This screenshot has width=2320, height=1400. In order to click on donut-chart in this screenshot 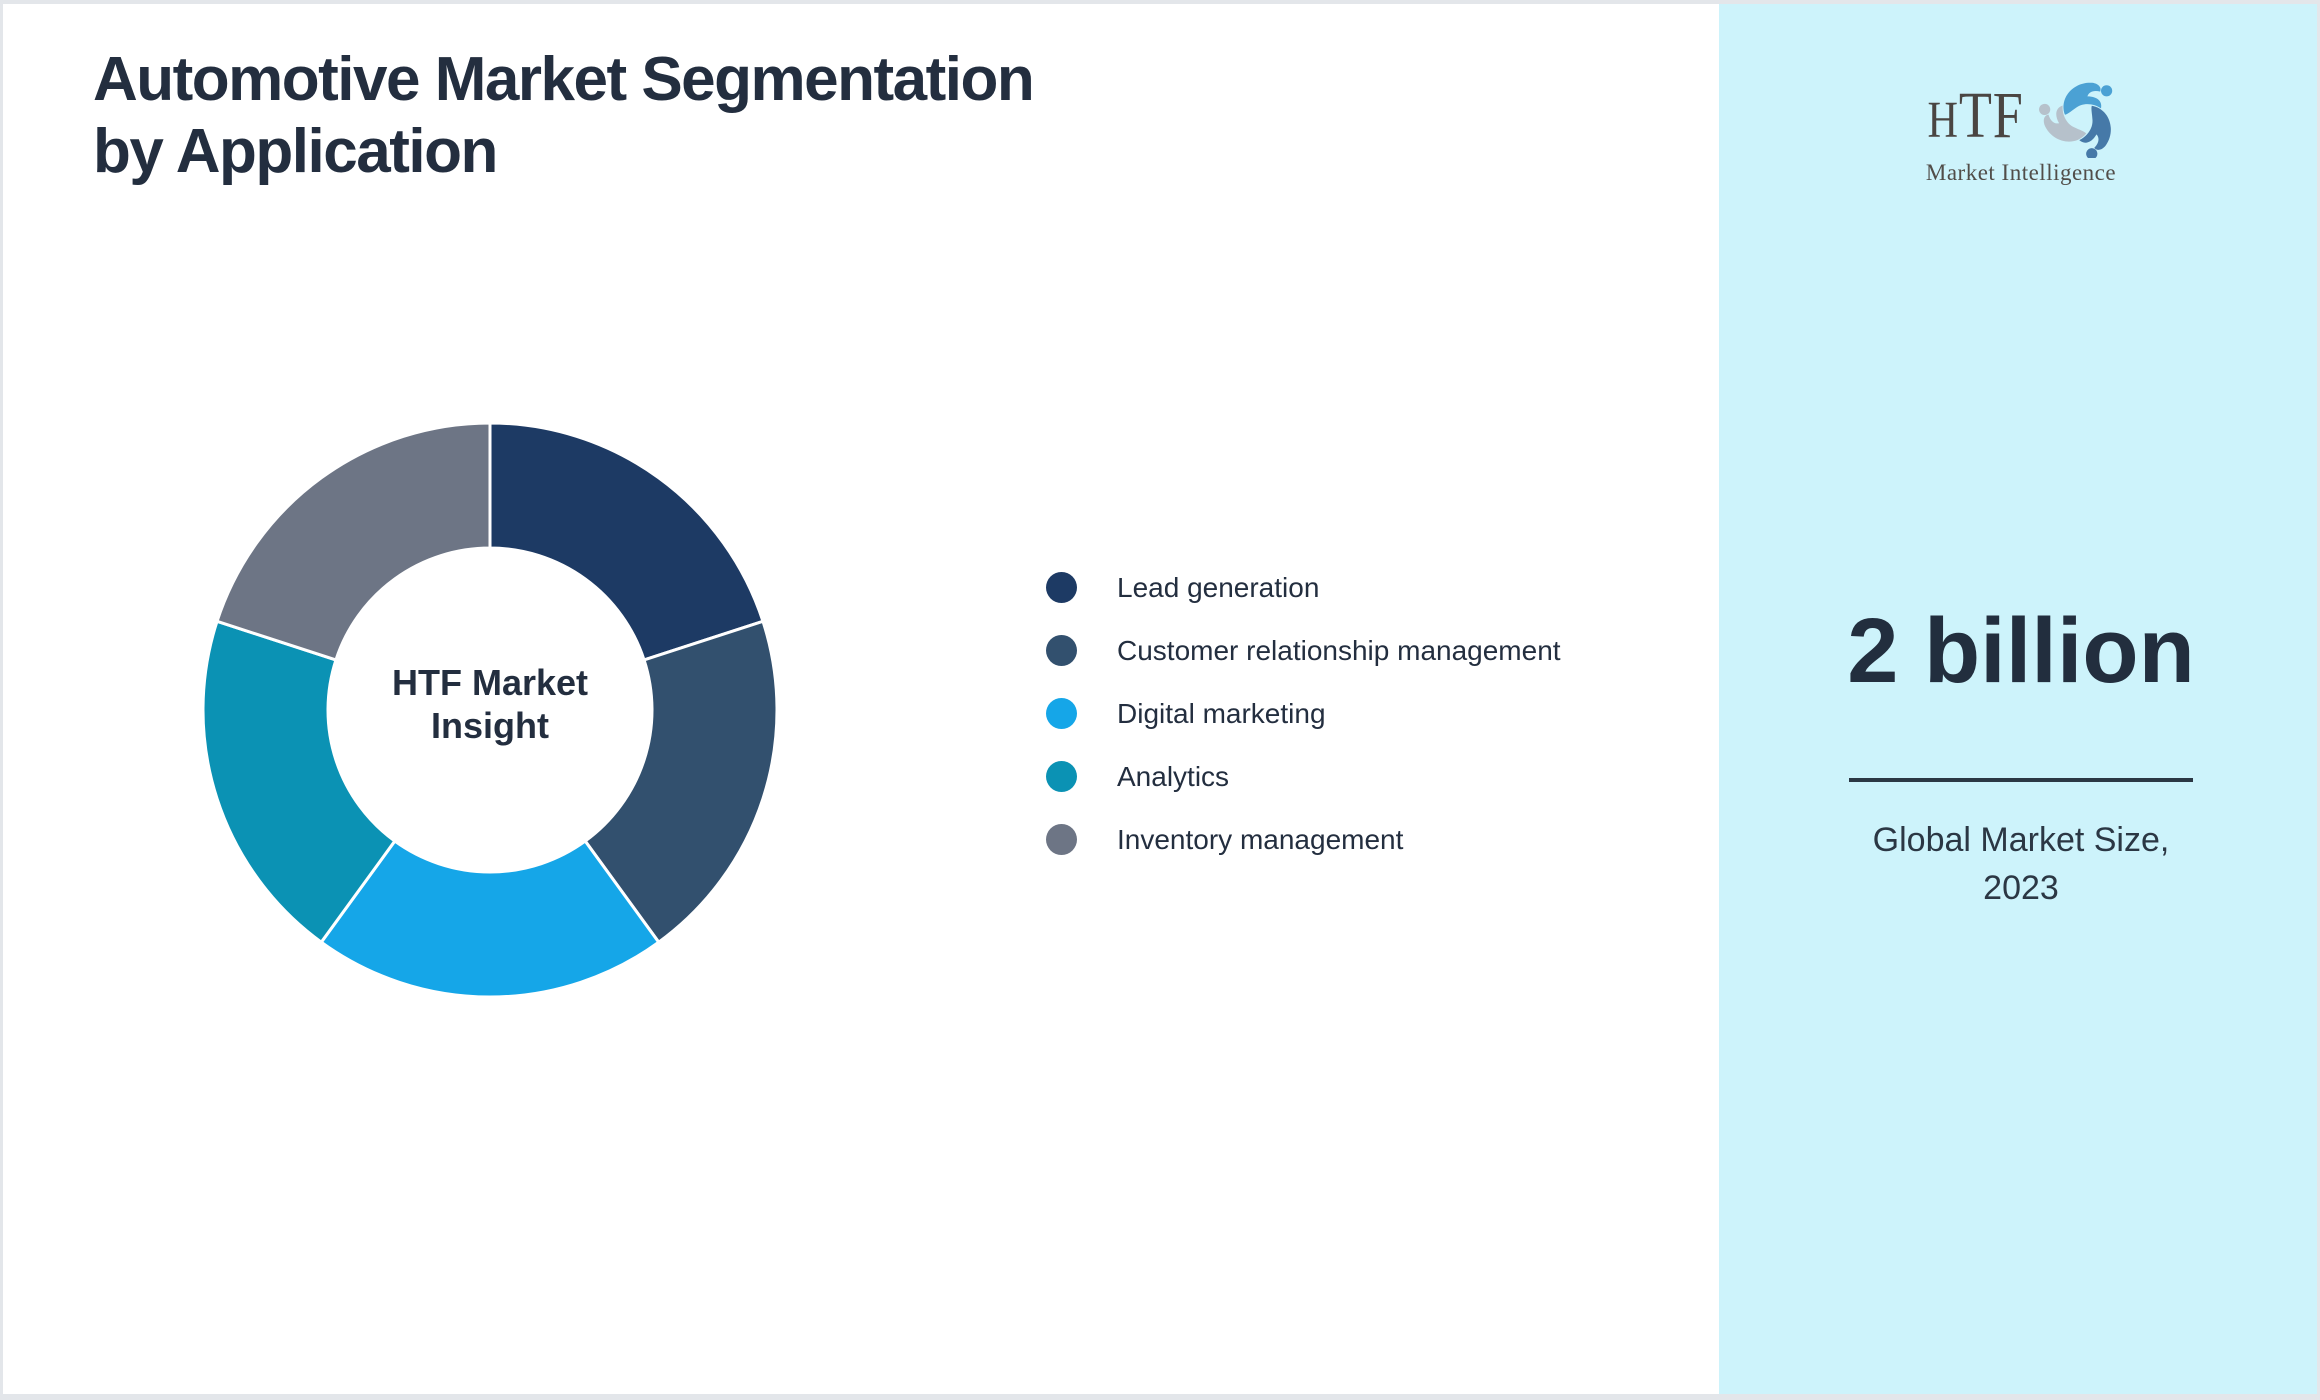, I will do `click(490, 710)`.